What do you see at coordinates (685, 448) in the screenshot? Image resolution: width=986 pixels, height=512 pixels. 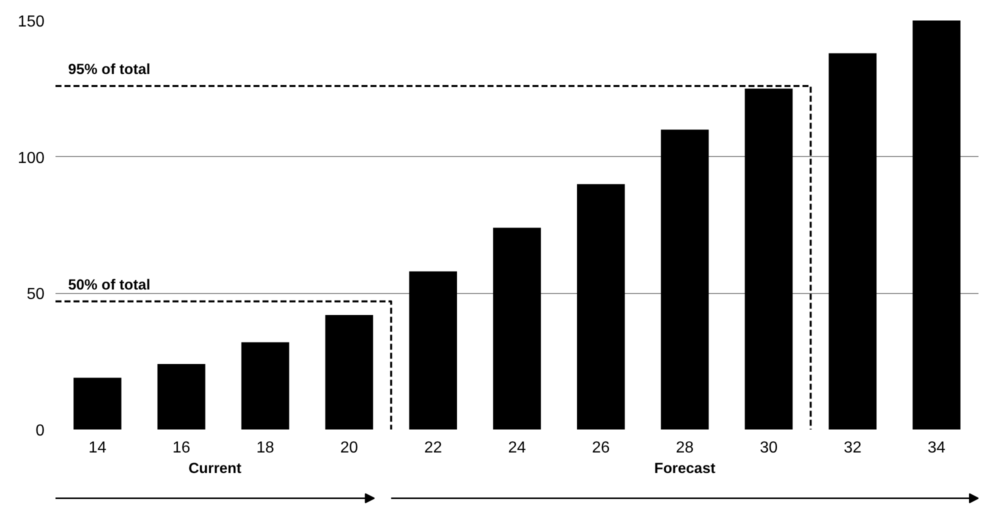 I see `x-tick-label: 28` at bounding box center [685, 448].